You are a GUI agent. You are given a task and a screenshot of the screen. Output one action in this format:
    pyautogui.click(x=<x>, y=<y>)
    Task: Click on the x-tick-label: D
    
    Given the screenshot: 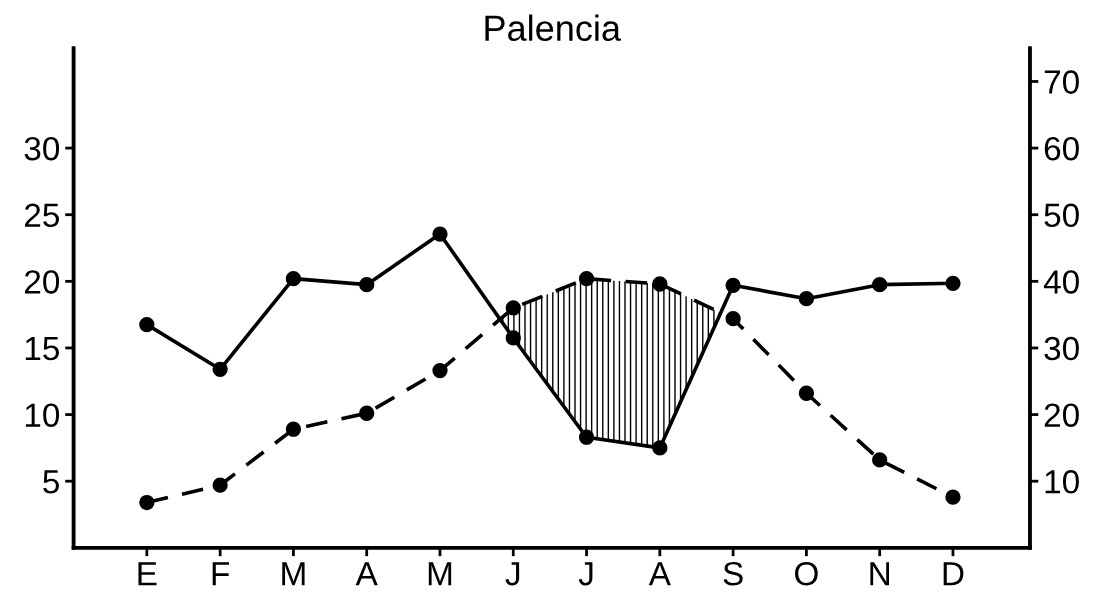 What is the action you would take?
    pyautogui.click(x=953, y=574)
    